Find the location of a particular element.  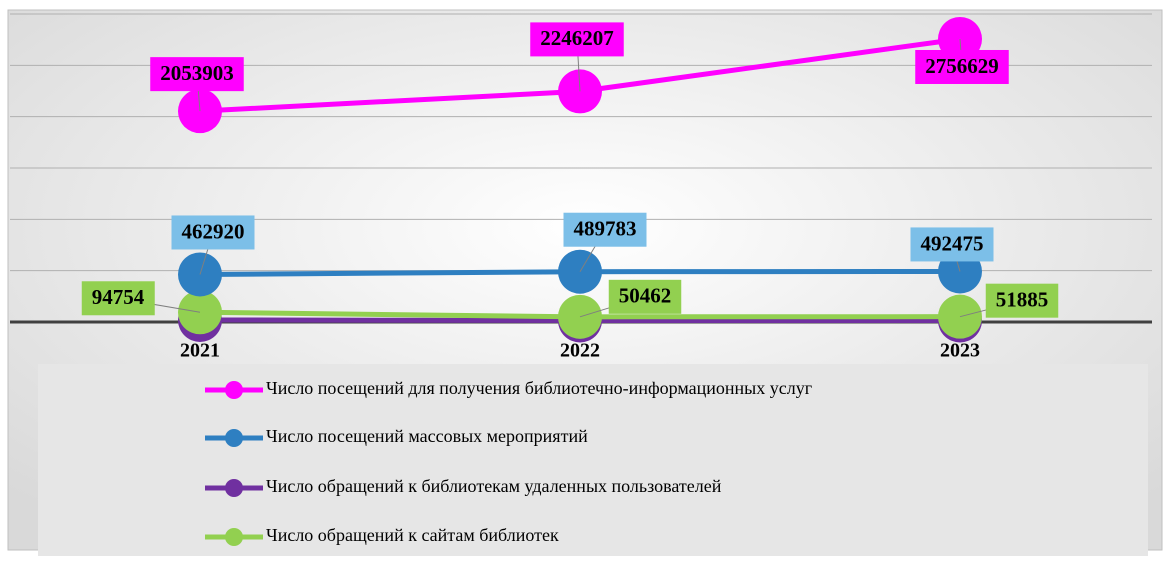

data-label: 492475 is located at coordinates (952, 243).